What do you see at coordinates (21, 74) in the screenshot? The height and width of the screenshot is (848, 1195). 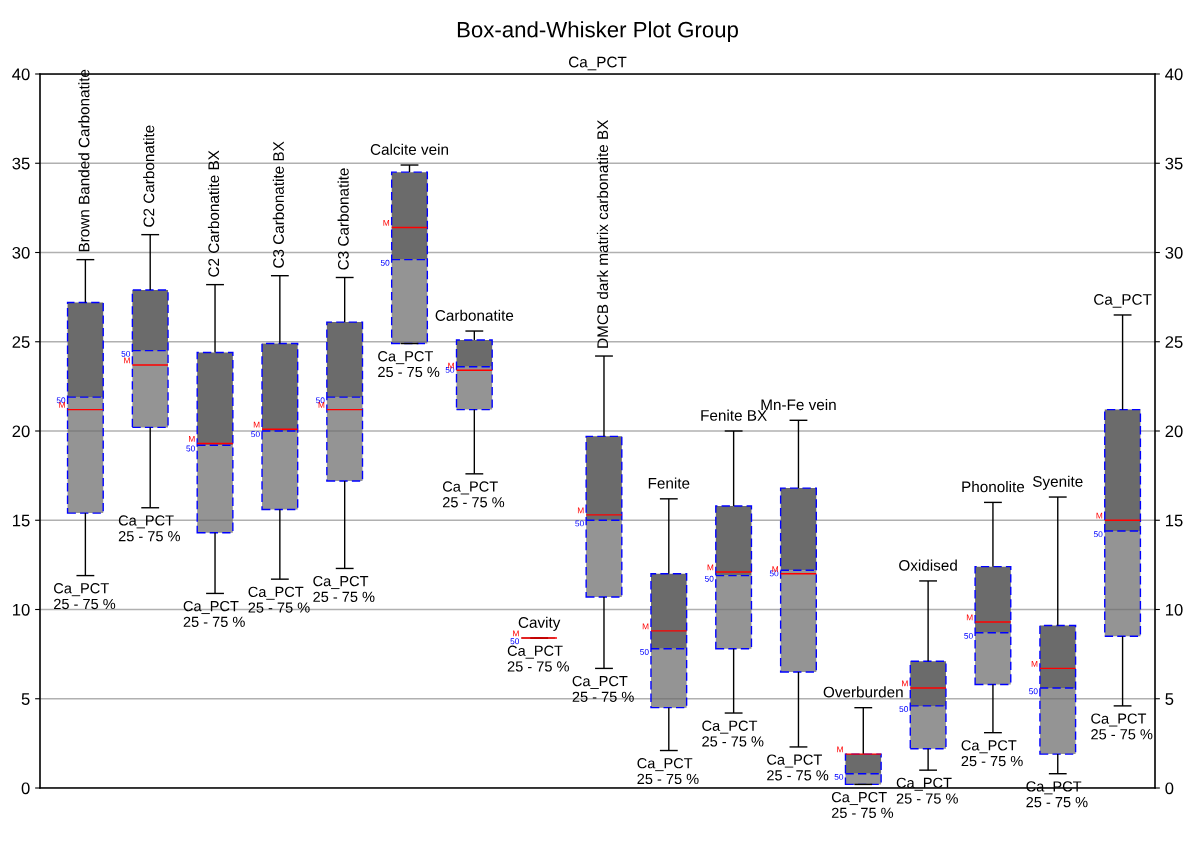 I see `y-tick-label: 40` at bounding box center [21, 74].